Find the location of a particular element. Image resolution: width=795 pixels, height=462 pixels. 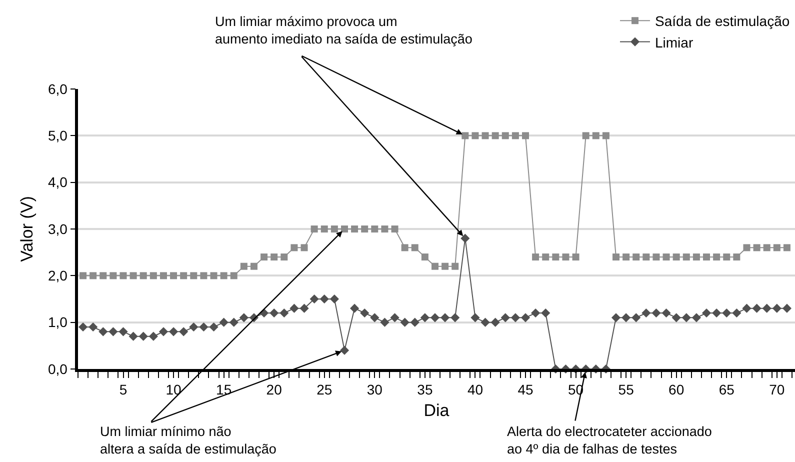

y-tick-label: 5,0 is located at coordinates (58, 136).